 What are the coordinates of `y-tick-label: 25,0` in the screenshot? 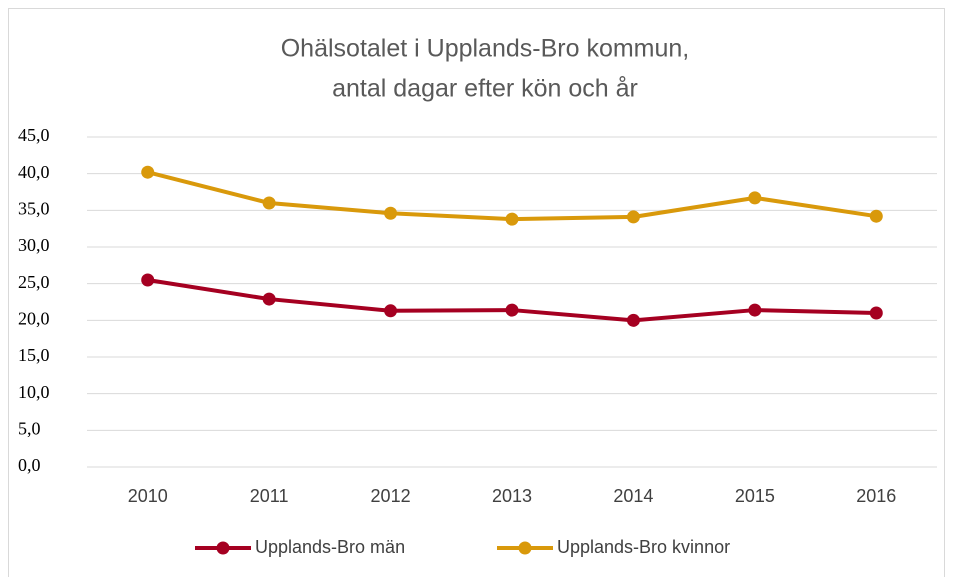 It's located at (34, 282).